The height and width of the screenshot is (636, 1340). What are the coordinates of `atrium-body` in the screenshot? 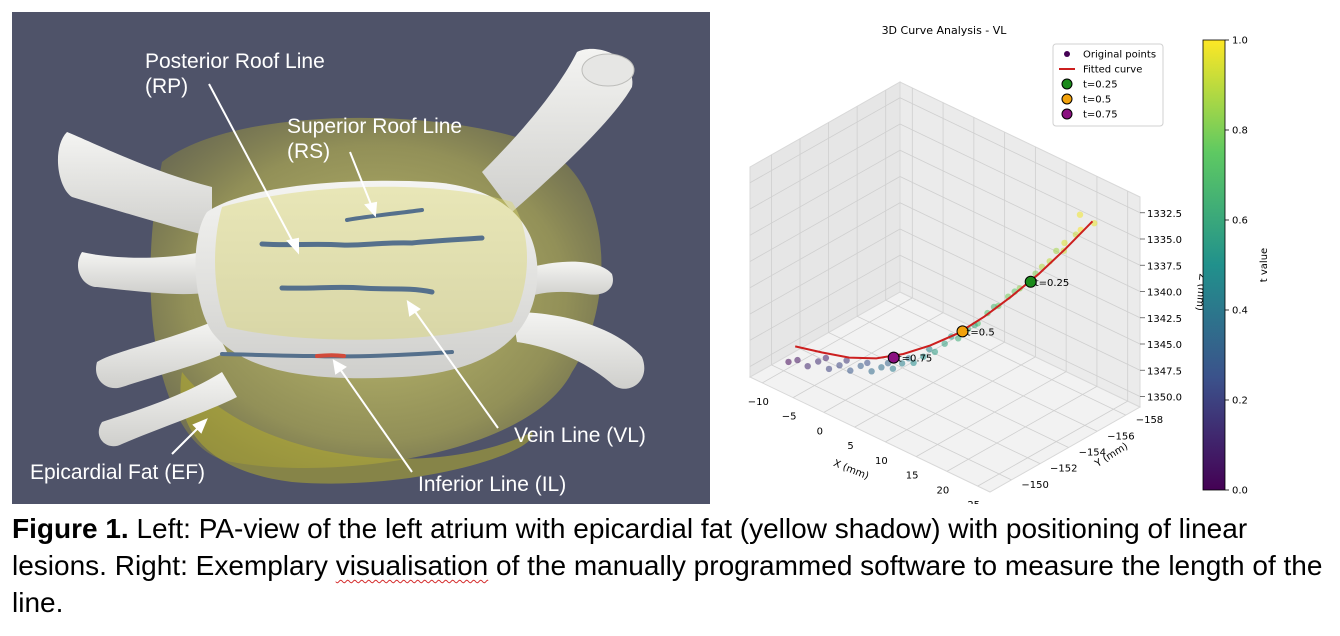 It's located at (366, 279).